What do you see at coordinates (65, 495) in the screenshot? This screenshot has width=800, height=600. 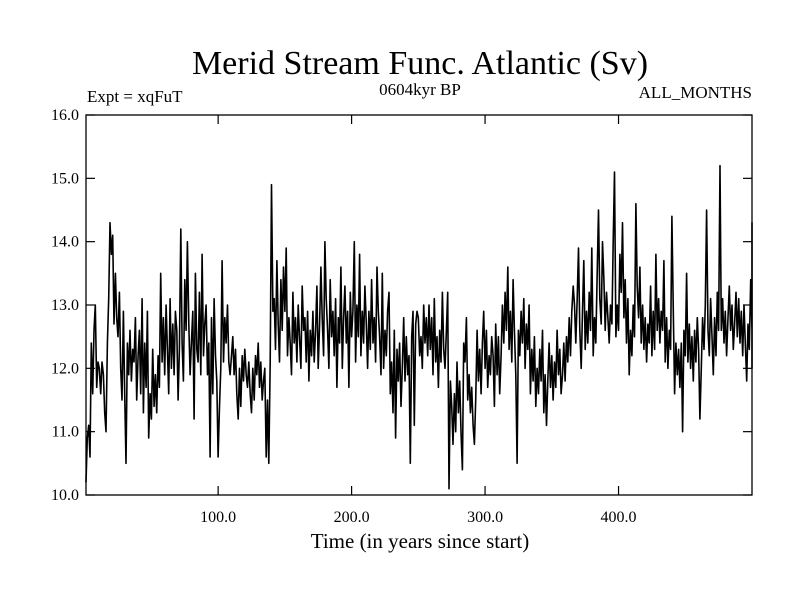 I see `y-tick-label: 10.0` at bounding box center [65, 495].